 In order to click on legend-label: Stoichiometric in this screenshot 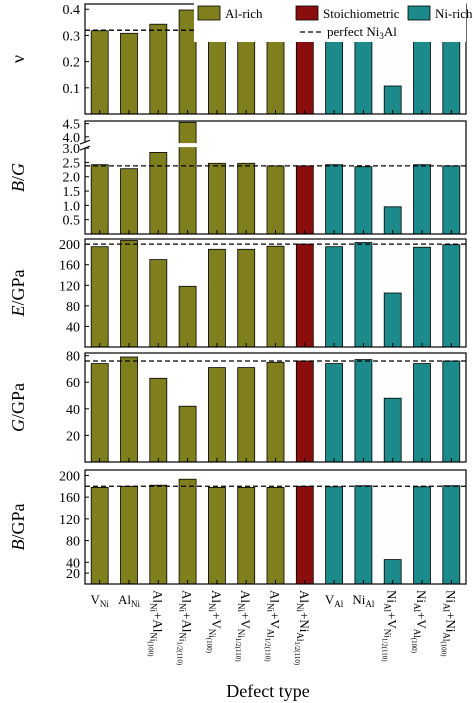, I will do `click(361, 13)`.